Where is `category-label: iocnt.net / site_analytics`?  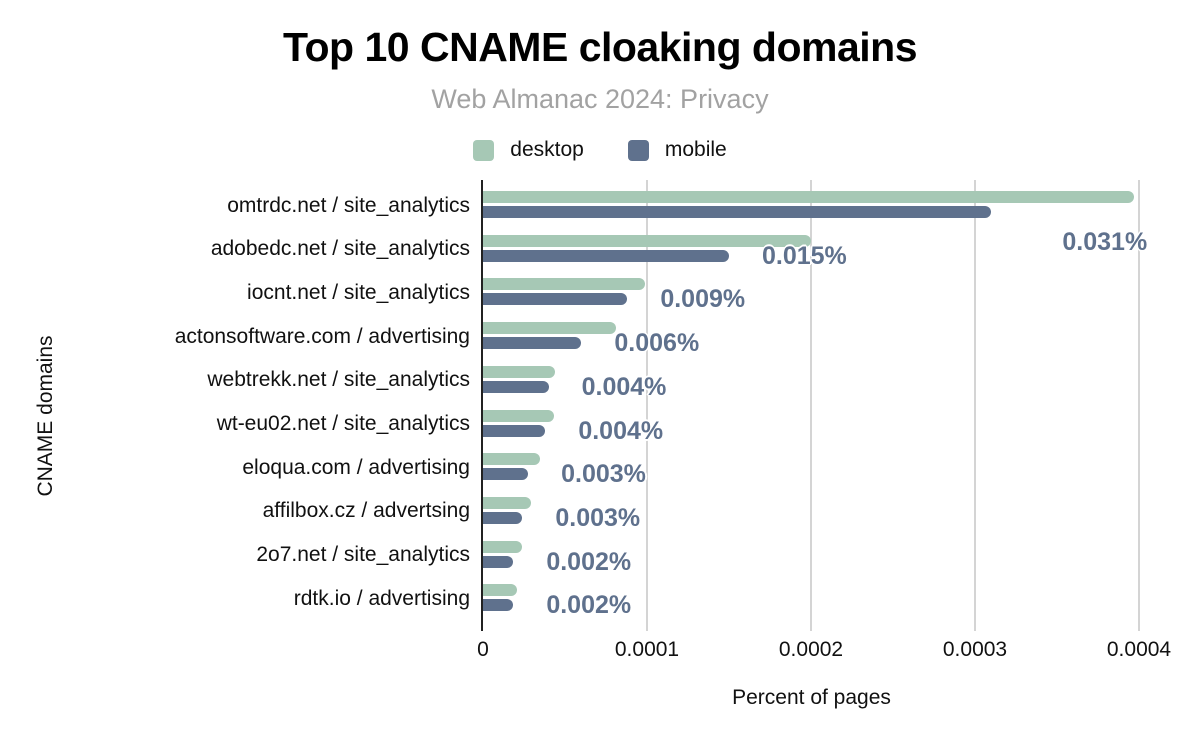
category-label: iocnt.net / site_analytics is located at coordinates (358, 292).